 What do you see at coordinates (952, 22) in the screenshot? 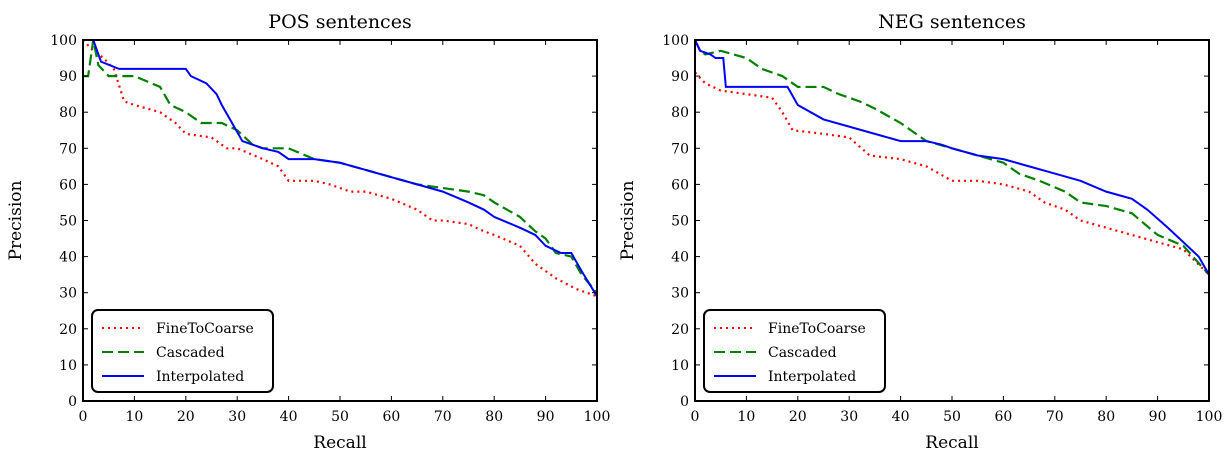
I see `chart-title: NEG sentences` at bounding box center [952, 22].